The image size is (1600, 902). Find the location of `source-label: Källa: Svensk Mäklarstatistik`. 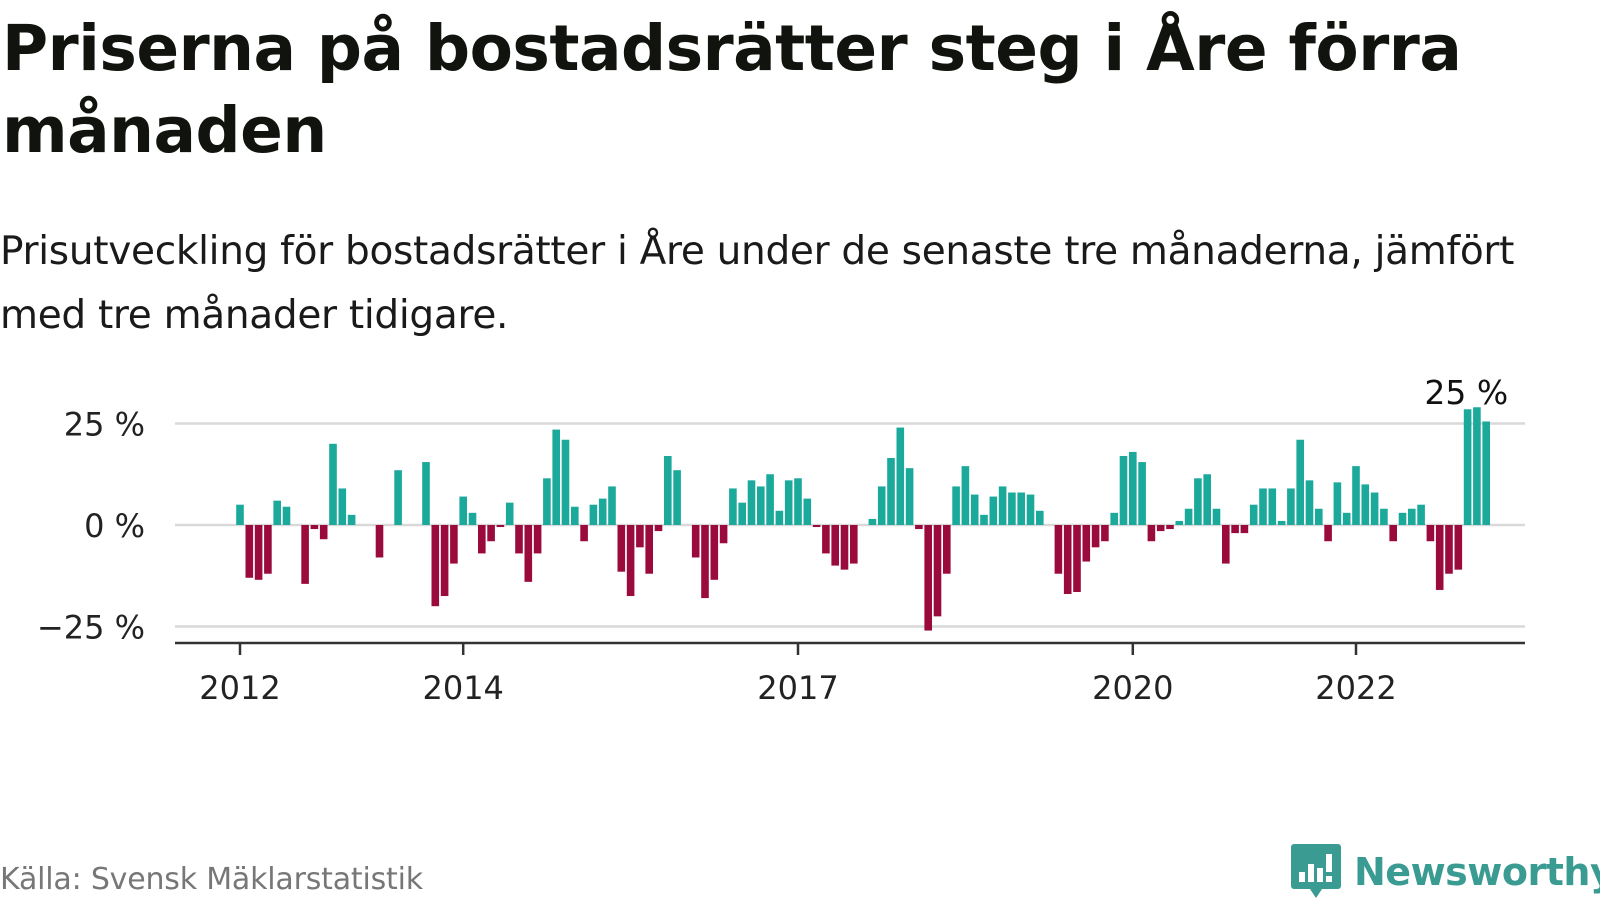

source-label: Källa: Svensk Mäklarstatistik is located at coordinates (211, 879).